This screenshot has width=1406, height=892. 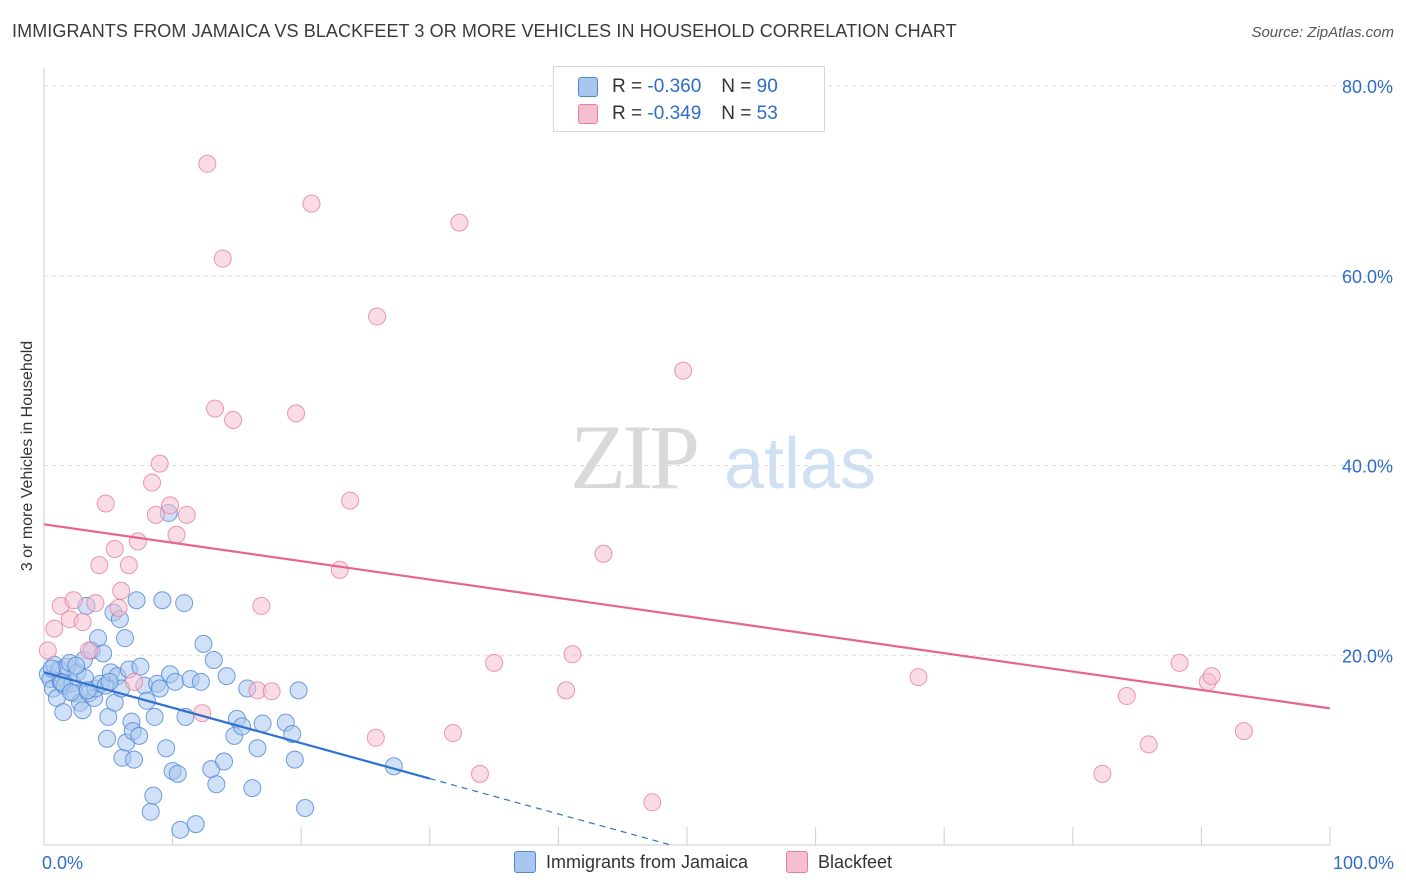 What do you see at coordinates (588, 114) in the screenshot?
I see `legend-swatch-blackfeet` at bounding box center [588, 114].